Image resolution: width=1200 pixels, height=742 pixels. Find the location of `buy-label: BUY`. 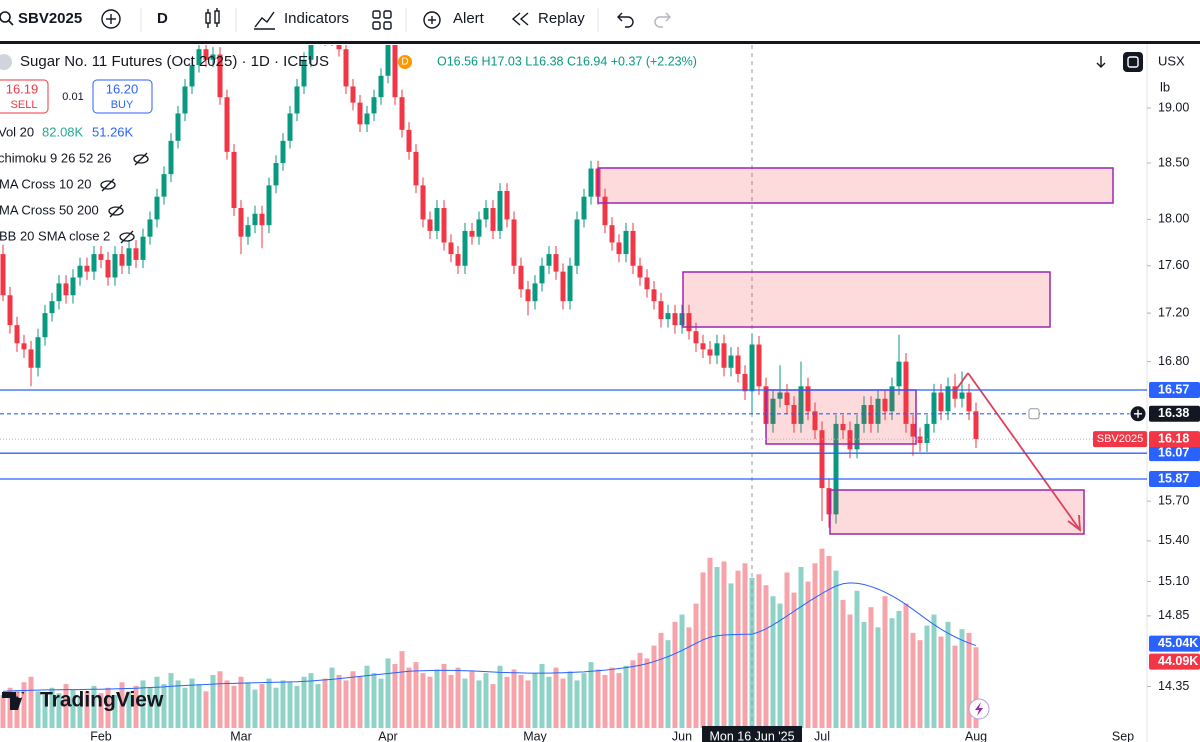

buy-label: BUY is located at coordinates (122, 105).